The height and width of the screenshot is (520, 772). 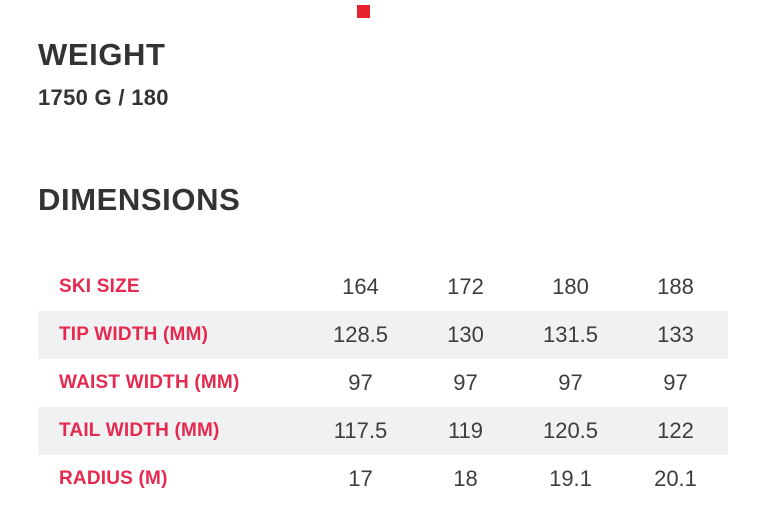 What do you see at coordinates (99, 286) in the screenshot?
I see `row-label: SKI SIZE` at bounding box center [99, 286].